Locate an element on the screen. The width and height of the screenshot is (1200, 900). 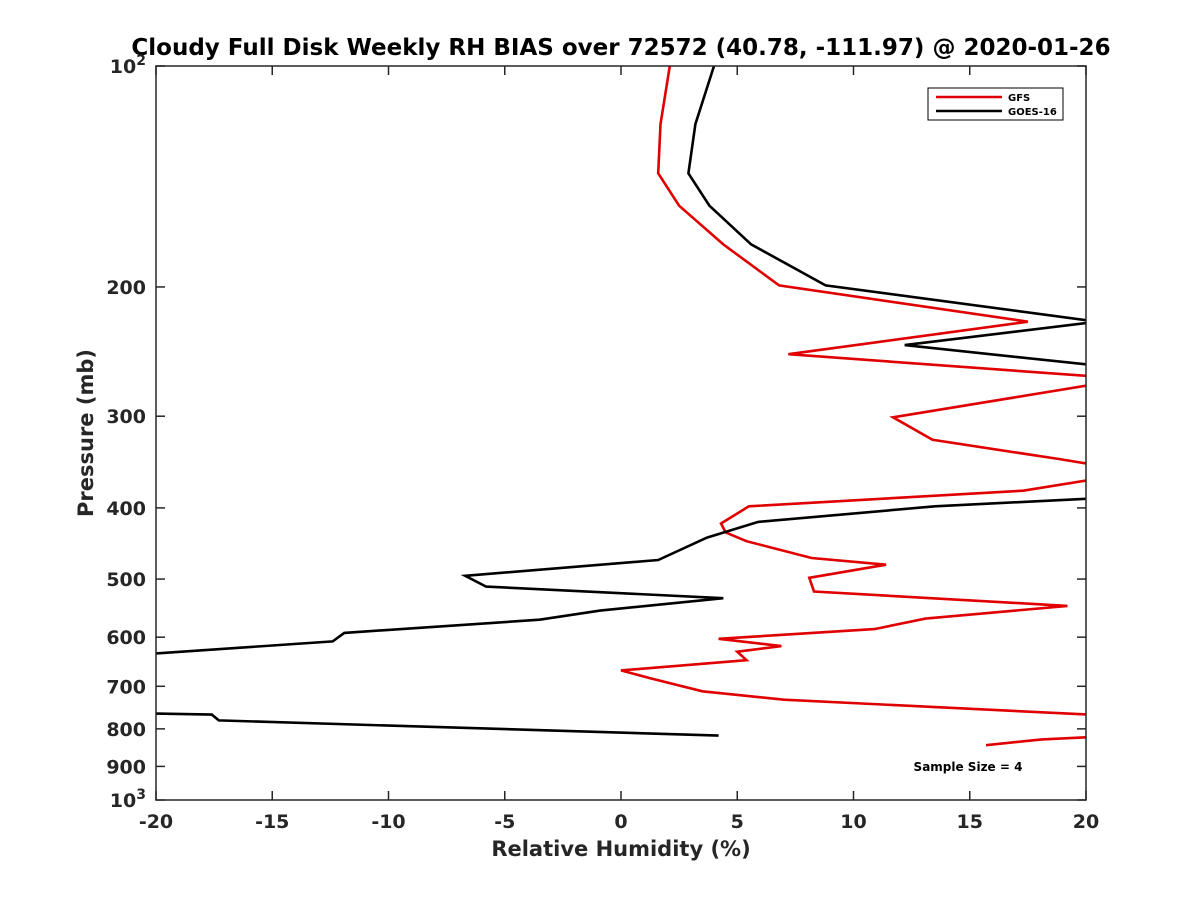
x-tick-label: 15 is located at coordinates (970, 822).